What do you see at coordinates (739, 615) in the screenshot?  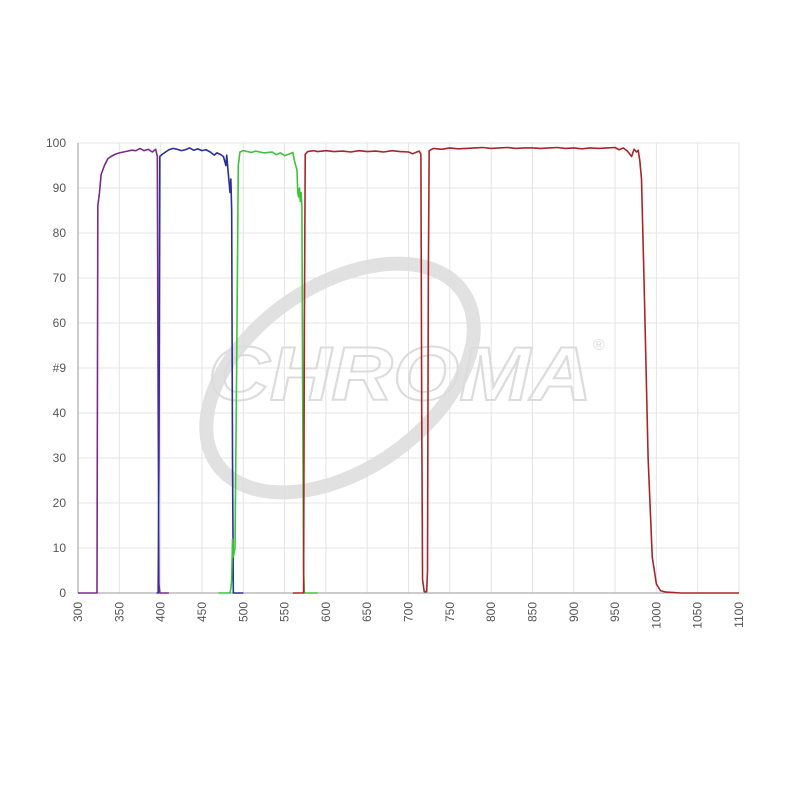 I see `x-tick-label: 1100` at bounding box center [739, 615].